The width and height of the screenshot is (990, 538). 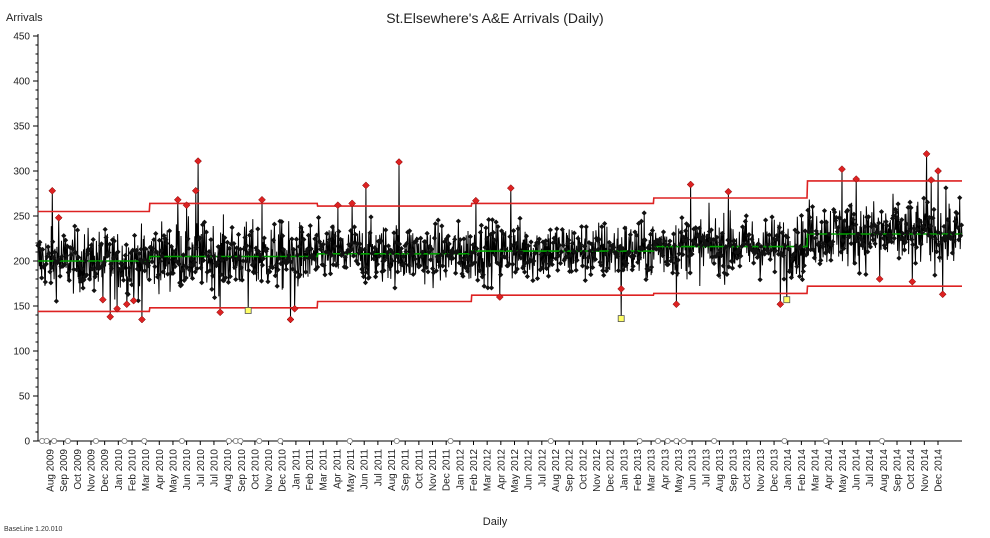 I want to click on x-tick-label: Jun 2011, so click(x=365, y=469).